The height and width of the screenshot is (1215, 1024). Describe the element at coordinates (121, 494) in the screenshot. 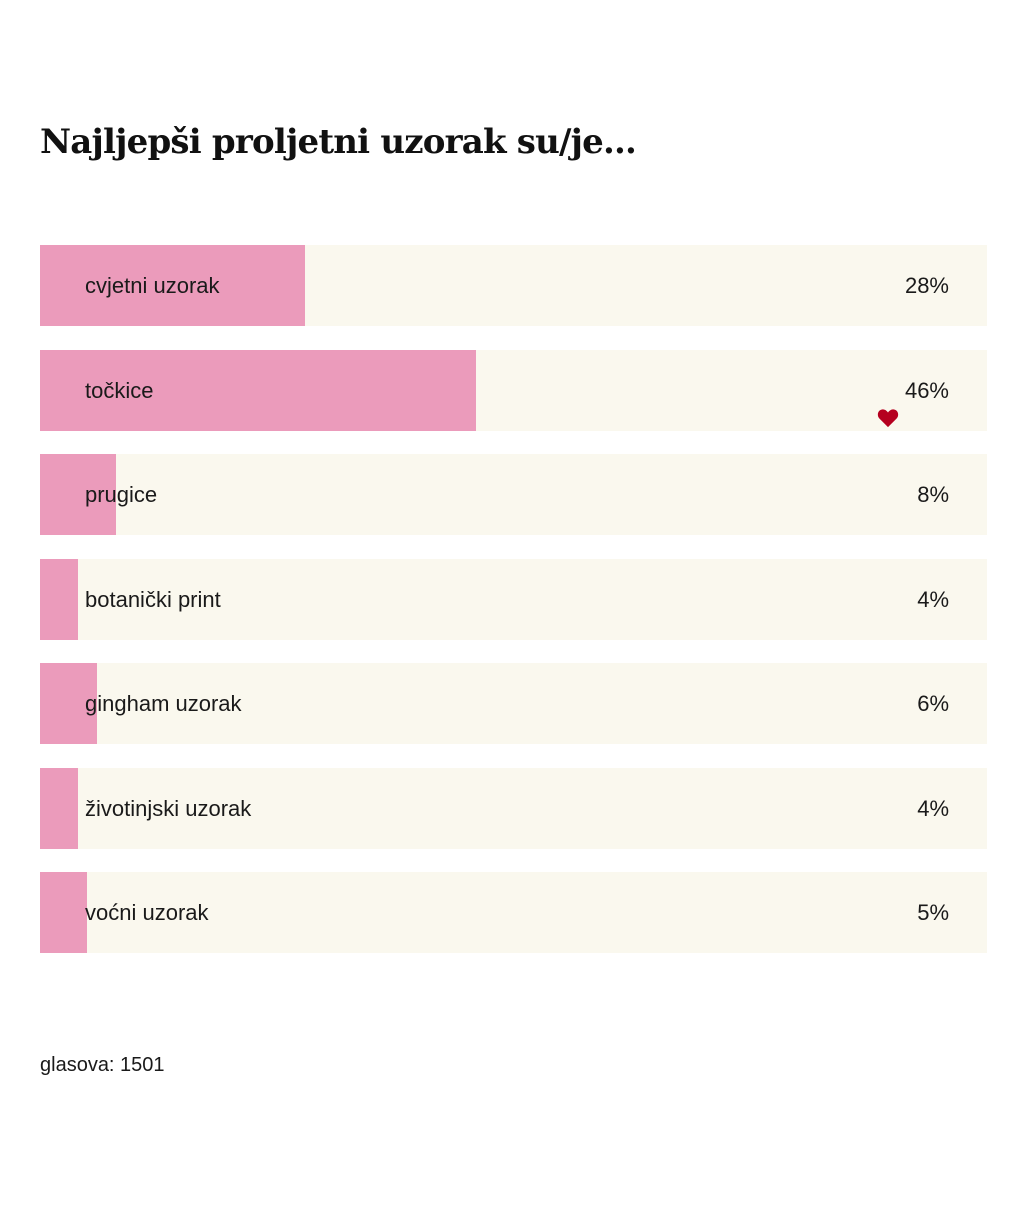

I see `option-label: prugice` at that location.